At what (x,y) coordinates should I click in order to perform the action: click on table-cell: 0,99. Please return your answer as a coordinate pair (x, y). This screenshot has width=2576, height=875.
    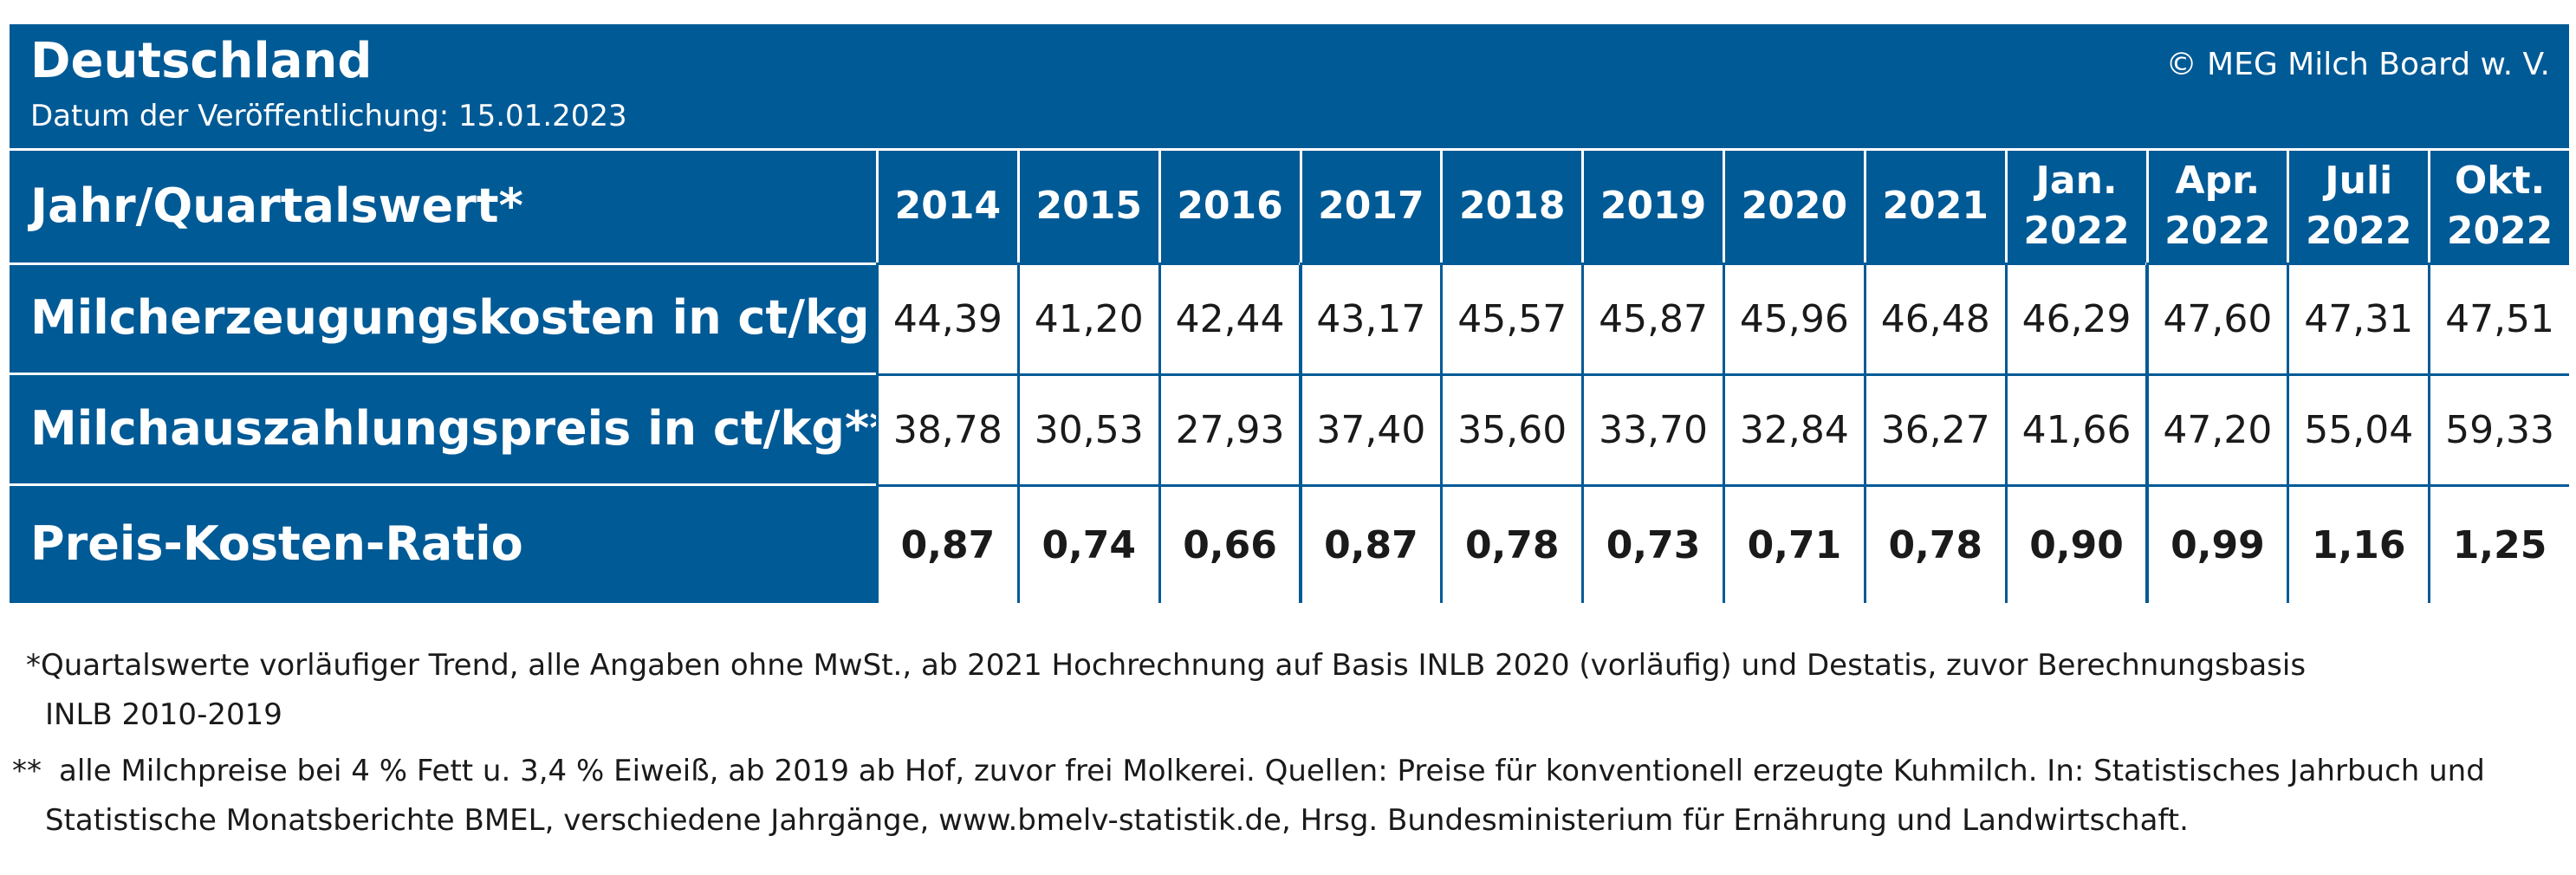
    Looking at the image, I should click on (2216, 543).